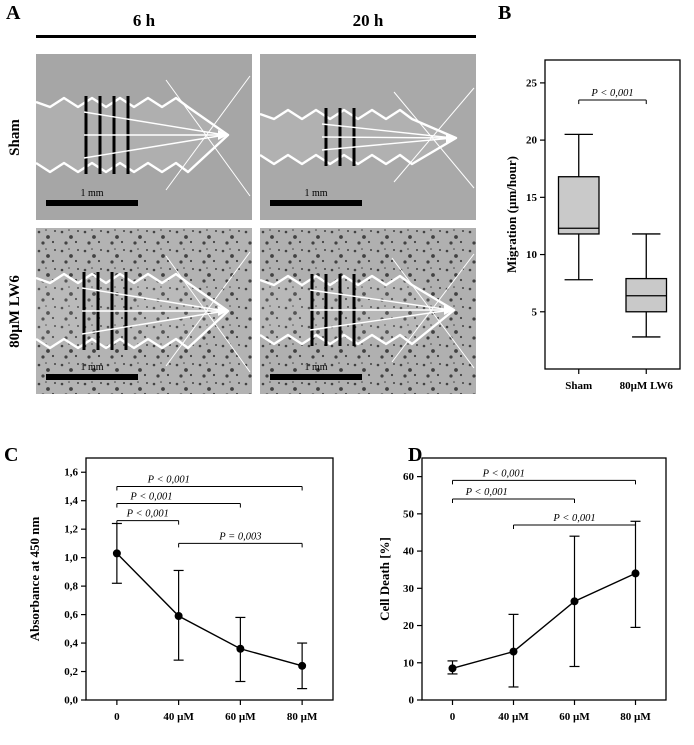  What do you see at coordinates (71, 587) in the screenshot?
I see `svg-text: 0,8` at bounding box center [71, 587].